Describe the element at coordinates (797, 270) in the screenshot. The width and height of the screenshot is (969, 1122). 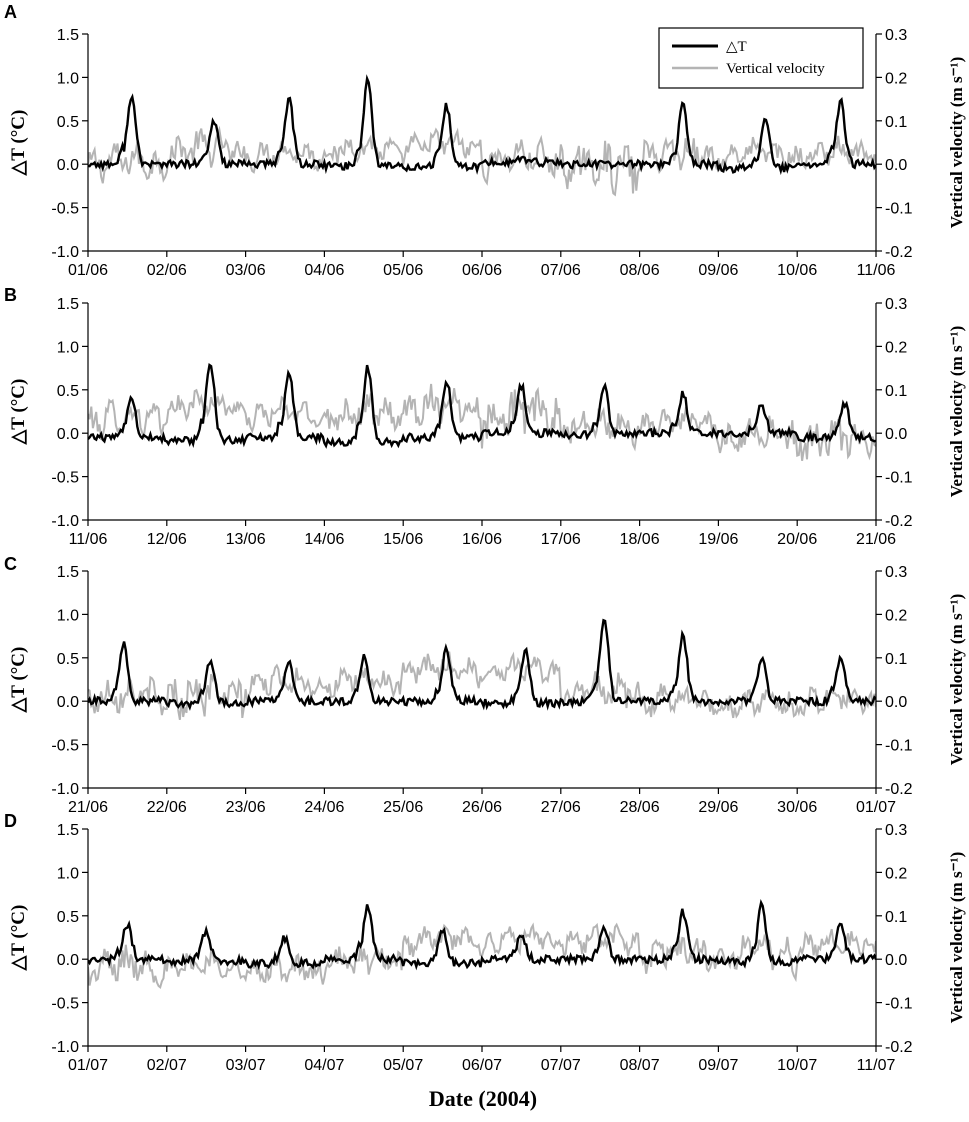
I see `x-tick-label: 10/06` at that location.